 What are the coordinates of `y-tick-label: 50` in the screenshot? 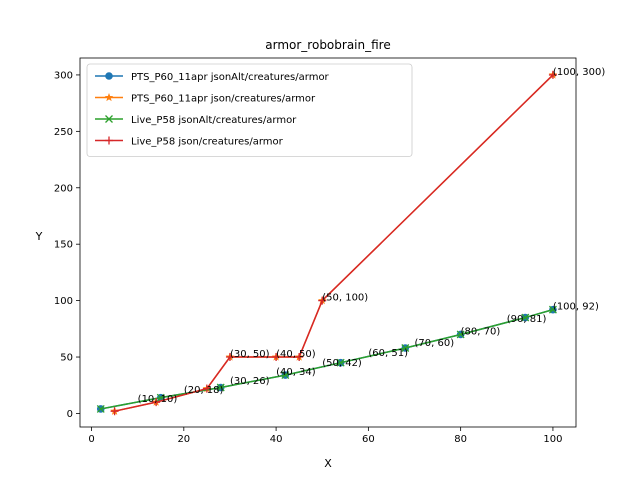 It's located at (66, 358).